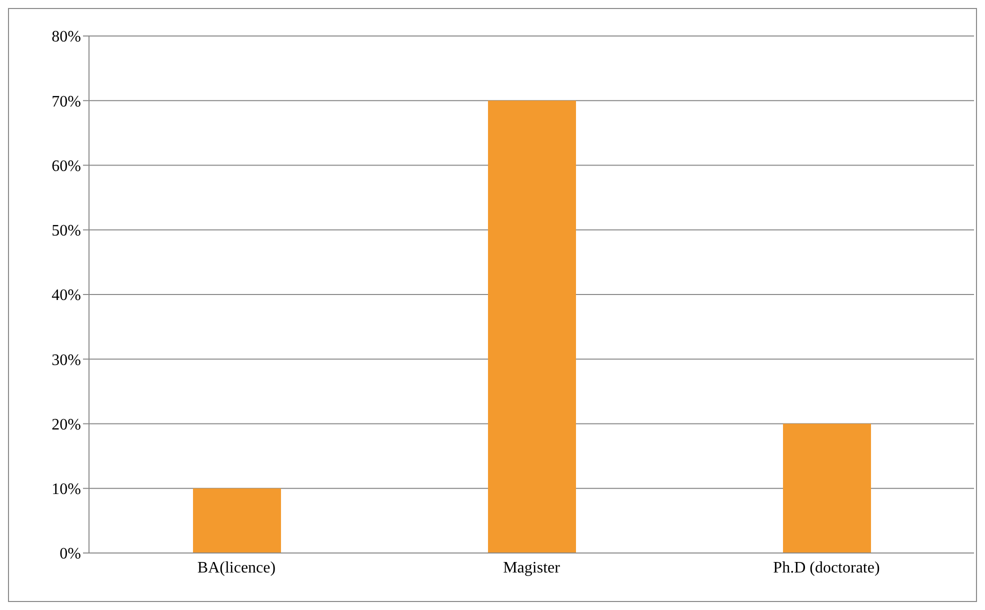 This screenshot has width=985, height=610. I want to click on y-tick-label: 40%, so click(66, 295).